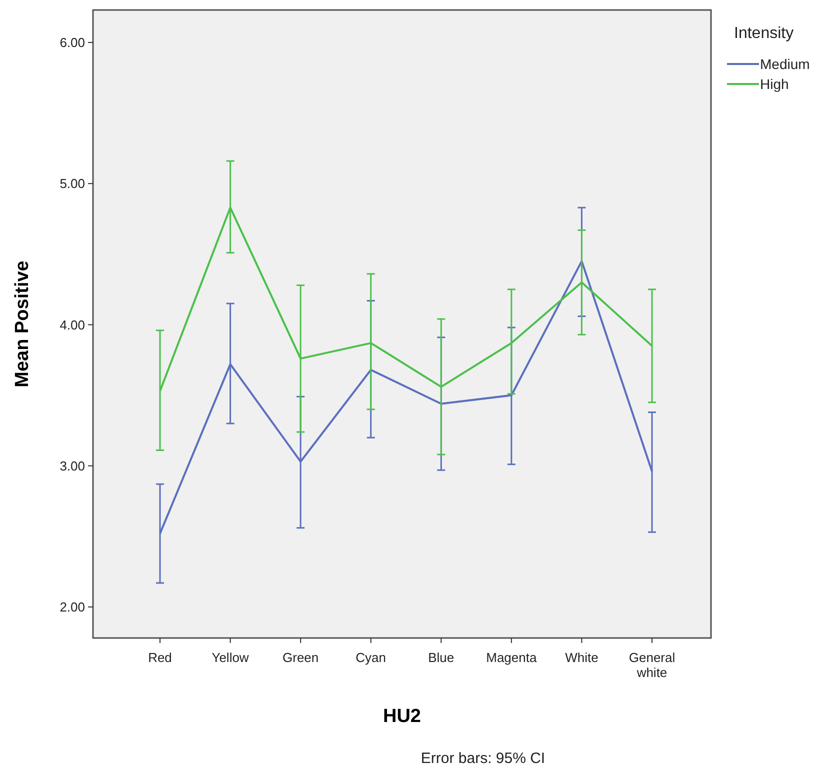 Image resolution: width=819 pixels, height=776 pixels. I want to click on y-axis-title: Mean Positive, so click(22, 324).